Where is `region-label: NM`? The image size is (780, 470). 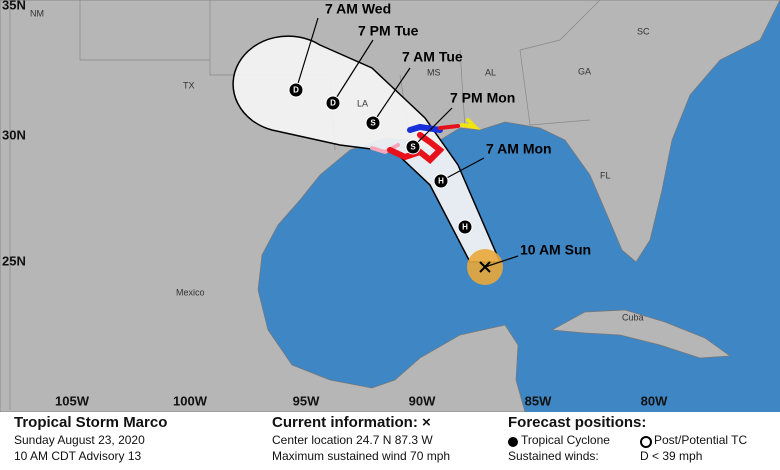 region-label: NM is located at coordinates (37, 13).